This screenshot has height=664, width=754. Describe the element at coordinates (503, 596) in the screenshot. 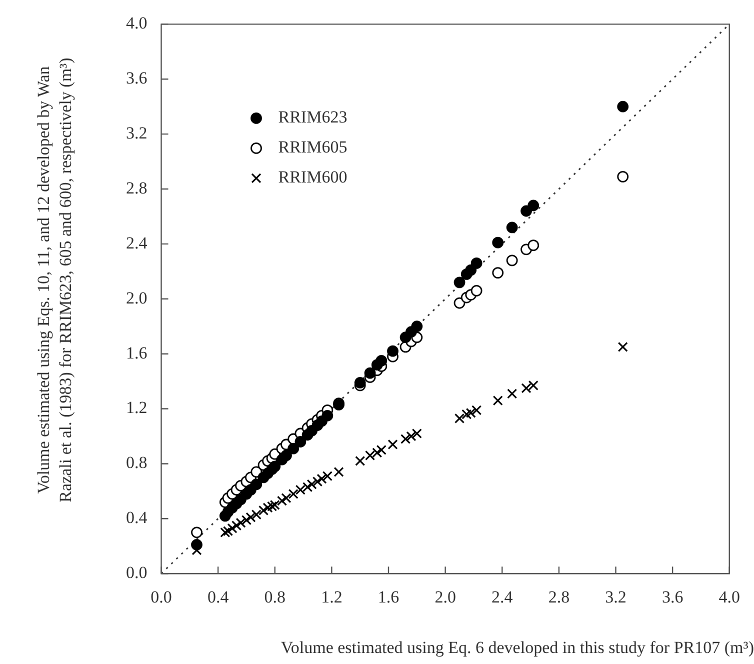

I see `x-tick-label: 2.4` at that location.